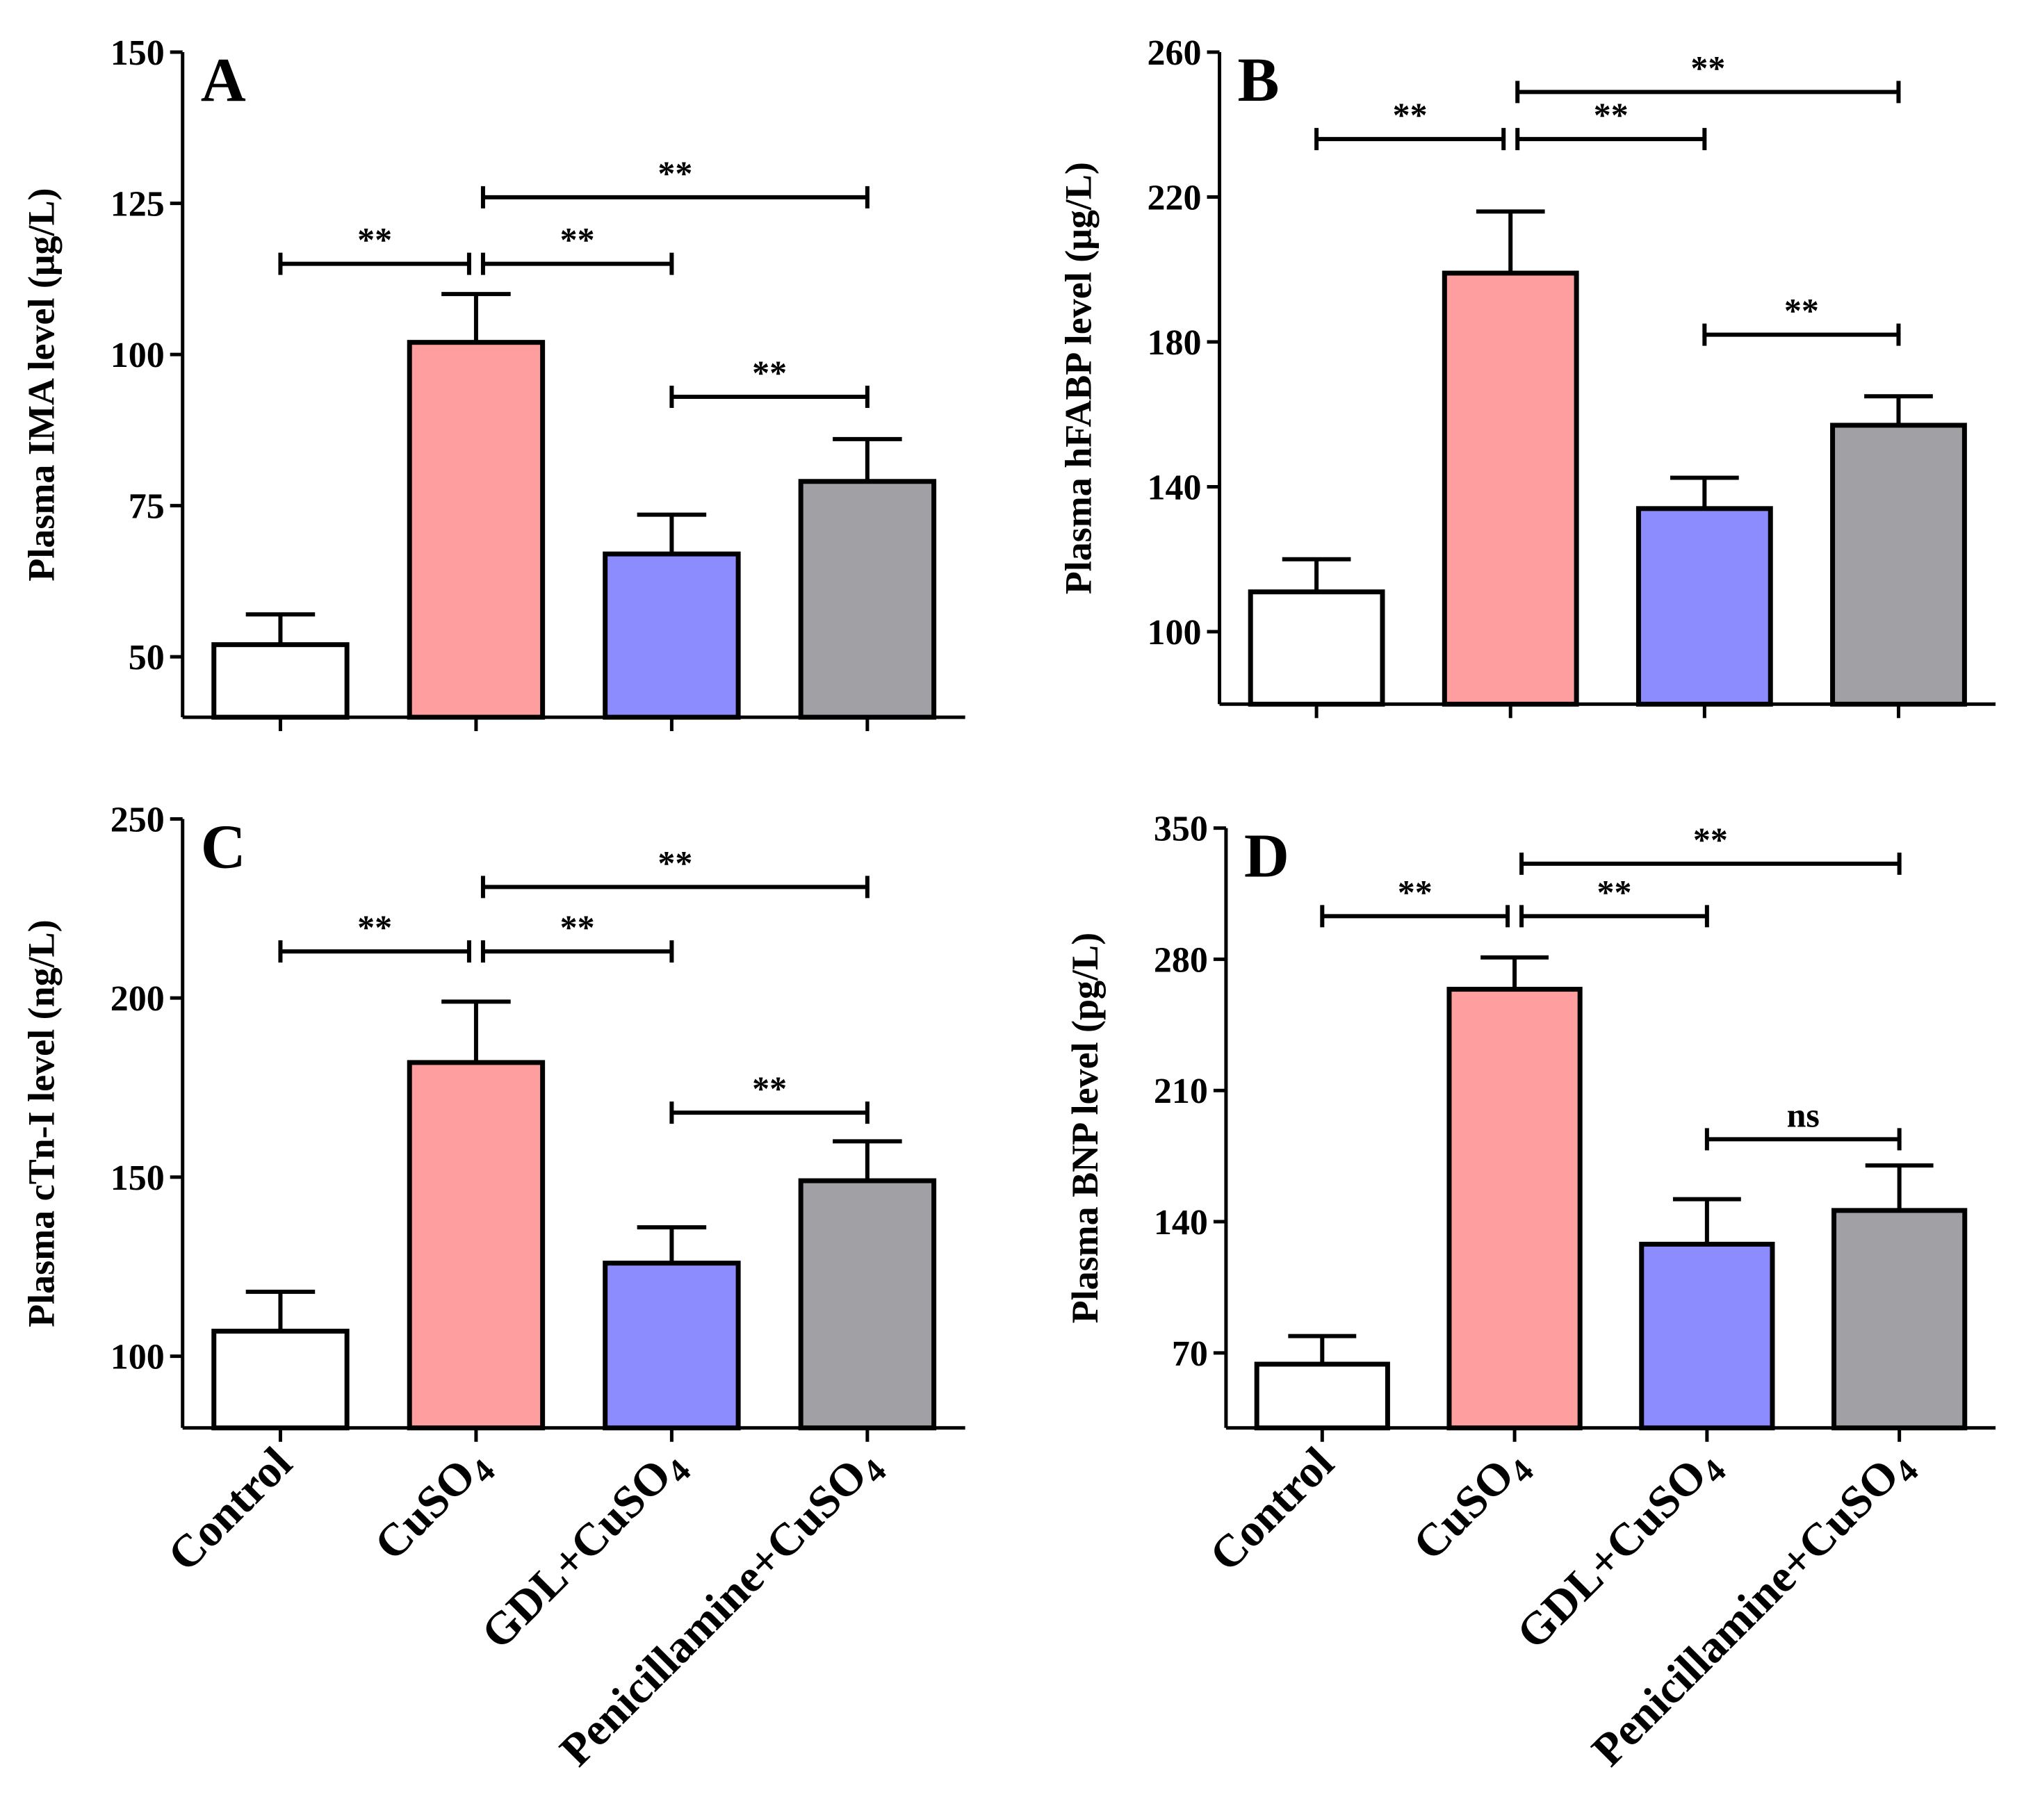 This screenshot has height=1820, width=2040. What do you see at coordinates (1181, 960) in the screenshot?
I see `y-tick-label: 280` at bounding box center [1181, 960].